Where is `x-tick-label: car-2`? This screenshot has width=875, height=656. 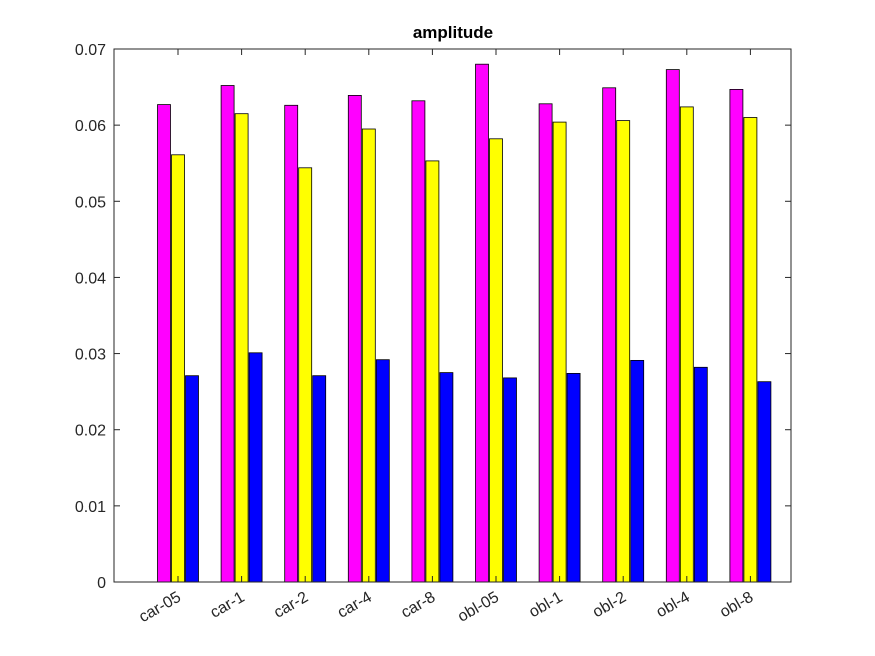 x-tick-label: car-2 is located at coordinates (291, 605).